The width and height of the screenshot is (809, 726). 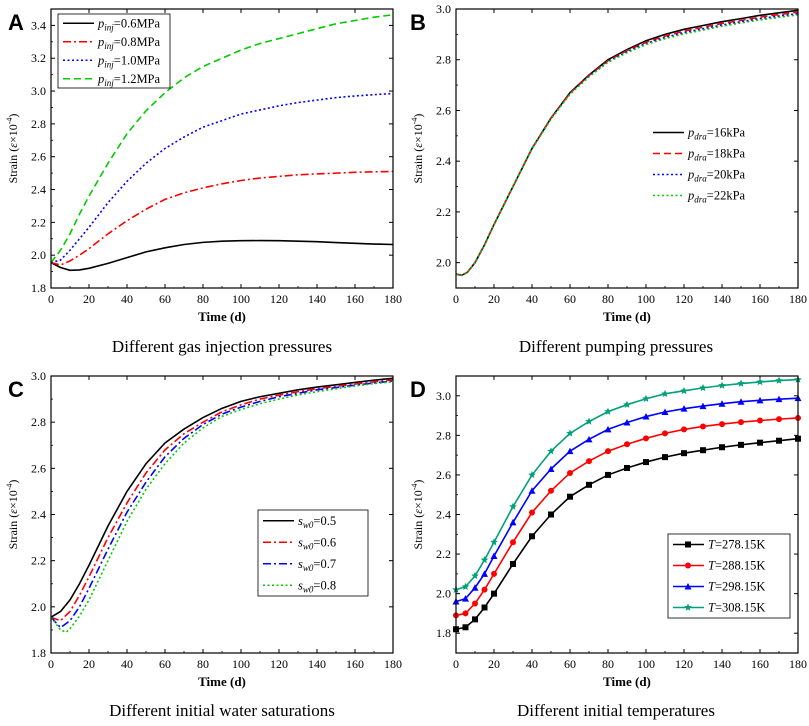 I want to click on panel-letter: D, so click(x=418, y=389).